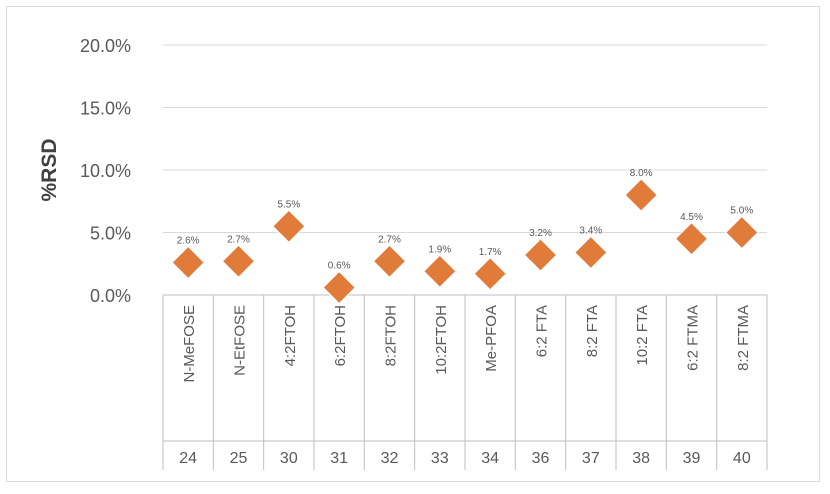 This screenshot has height=494, width=830. What do you see at coordinates (391, 335) in the screenshot?
I see `category-label: 8:2FTOH` at bounding box center [391, 335].